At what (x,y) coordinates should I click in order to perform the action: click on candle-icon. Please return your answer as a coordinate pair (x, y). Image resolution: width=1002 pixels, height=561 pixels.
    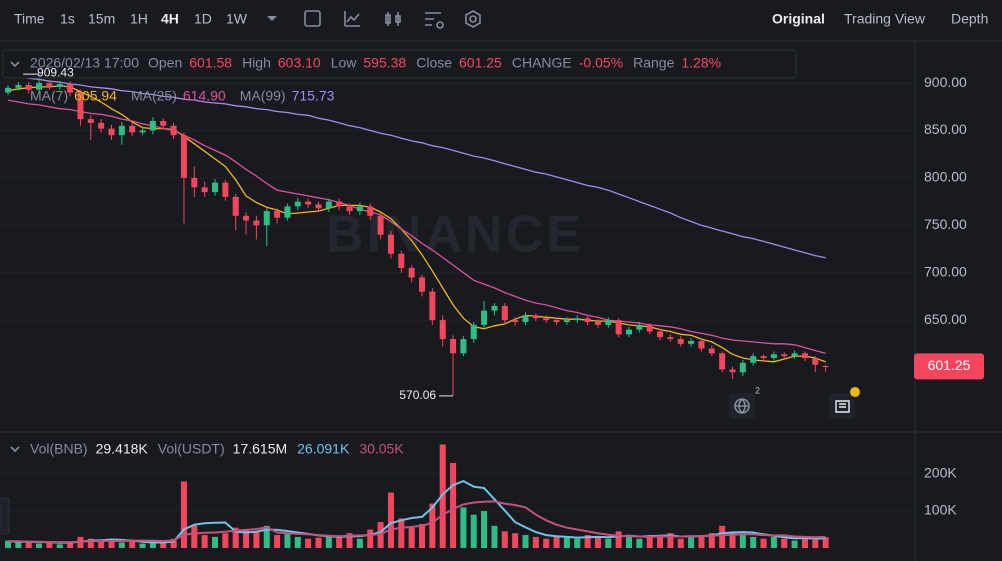
    Looking at the image, I should click on (393, 19).